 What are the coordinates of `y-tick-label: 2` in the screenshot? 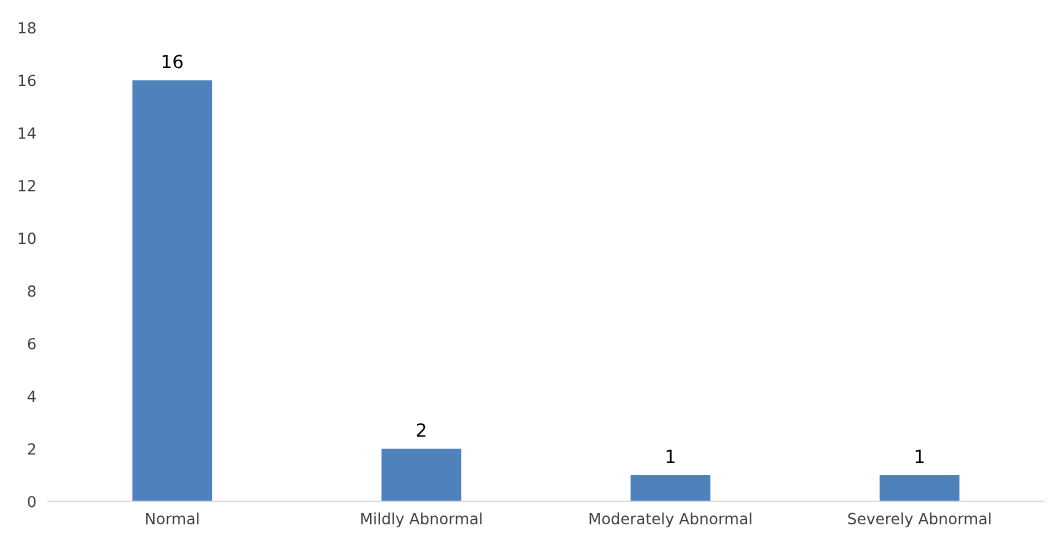 It's located at (31, 449).